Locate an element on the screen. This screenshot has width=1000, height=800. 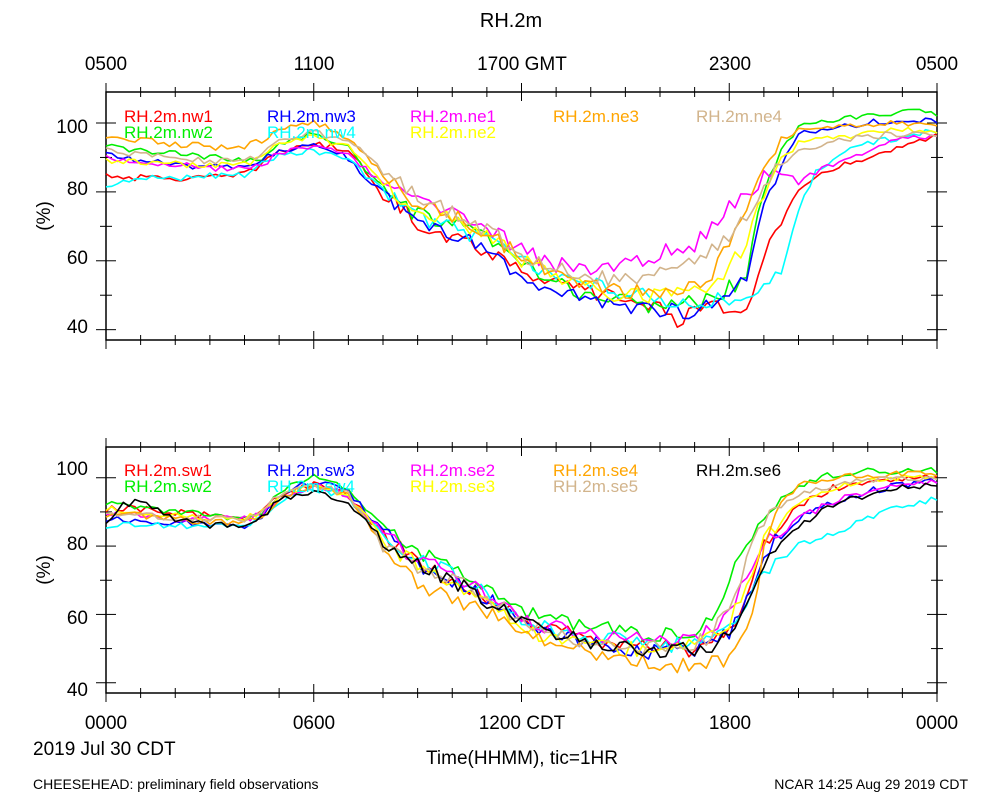
bottom-axis-tick-3: 1800 is located at coordinates (730, 723).